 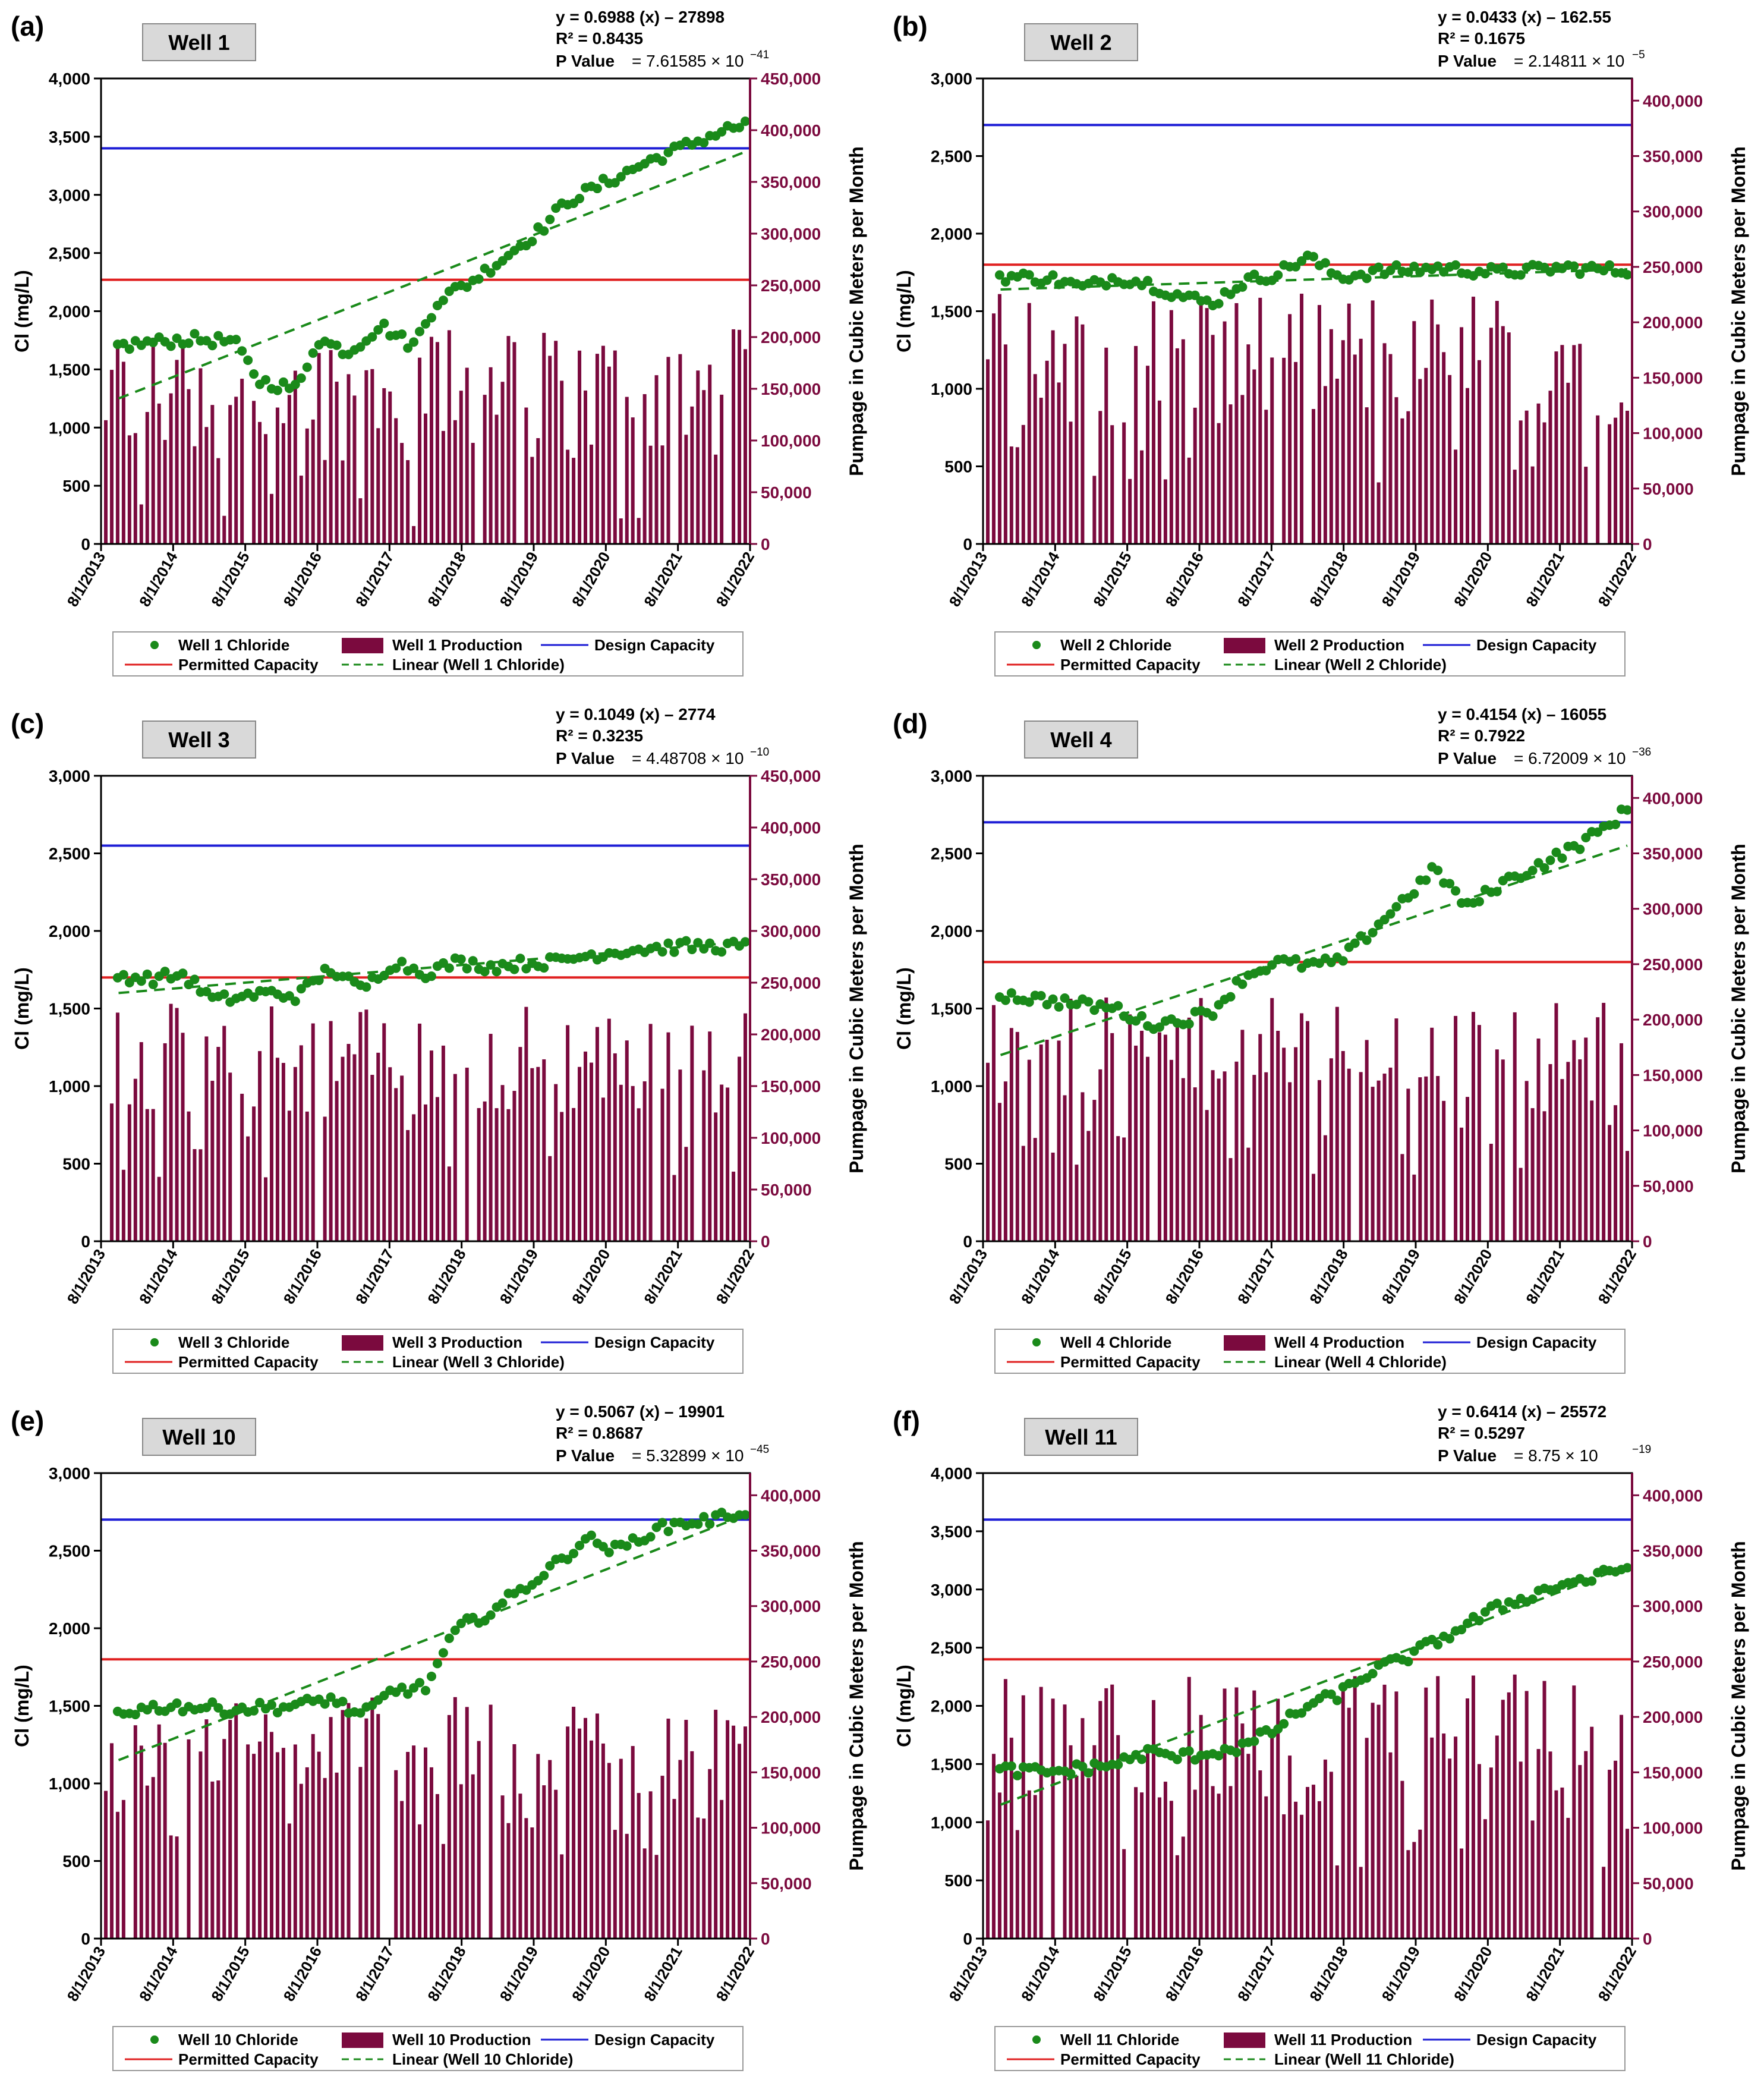 What do you see at coordinates (663, 1974) in the screenshot?
I see `x-tick-label: 8/1/2021` at bounding box center [663, 1974].